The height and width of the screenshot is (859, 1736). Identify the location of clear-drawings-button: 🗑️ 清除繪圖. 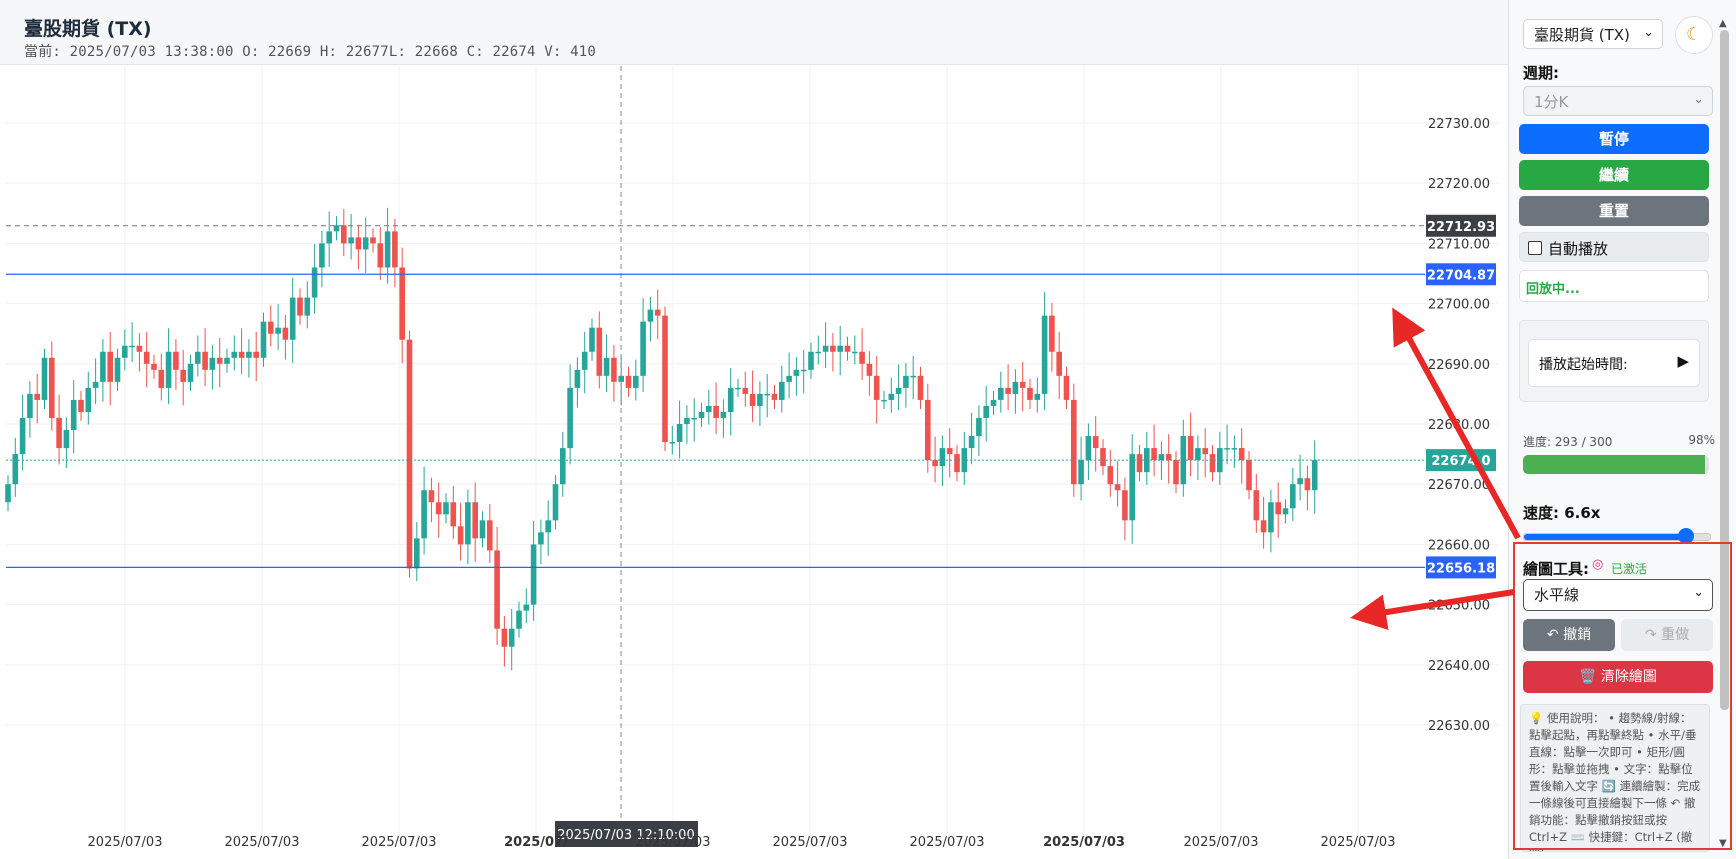
(1618, 677).